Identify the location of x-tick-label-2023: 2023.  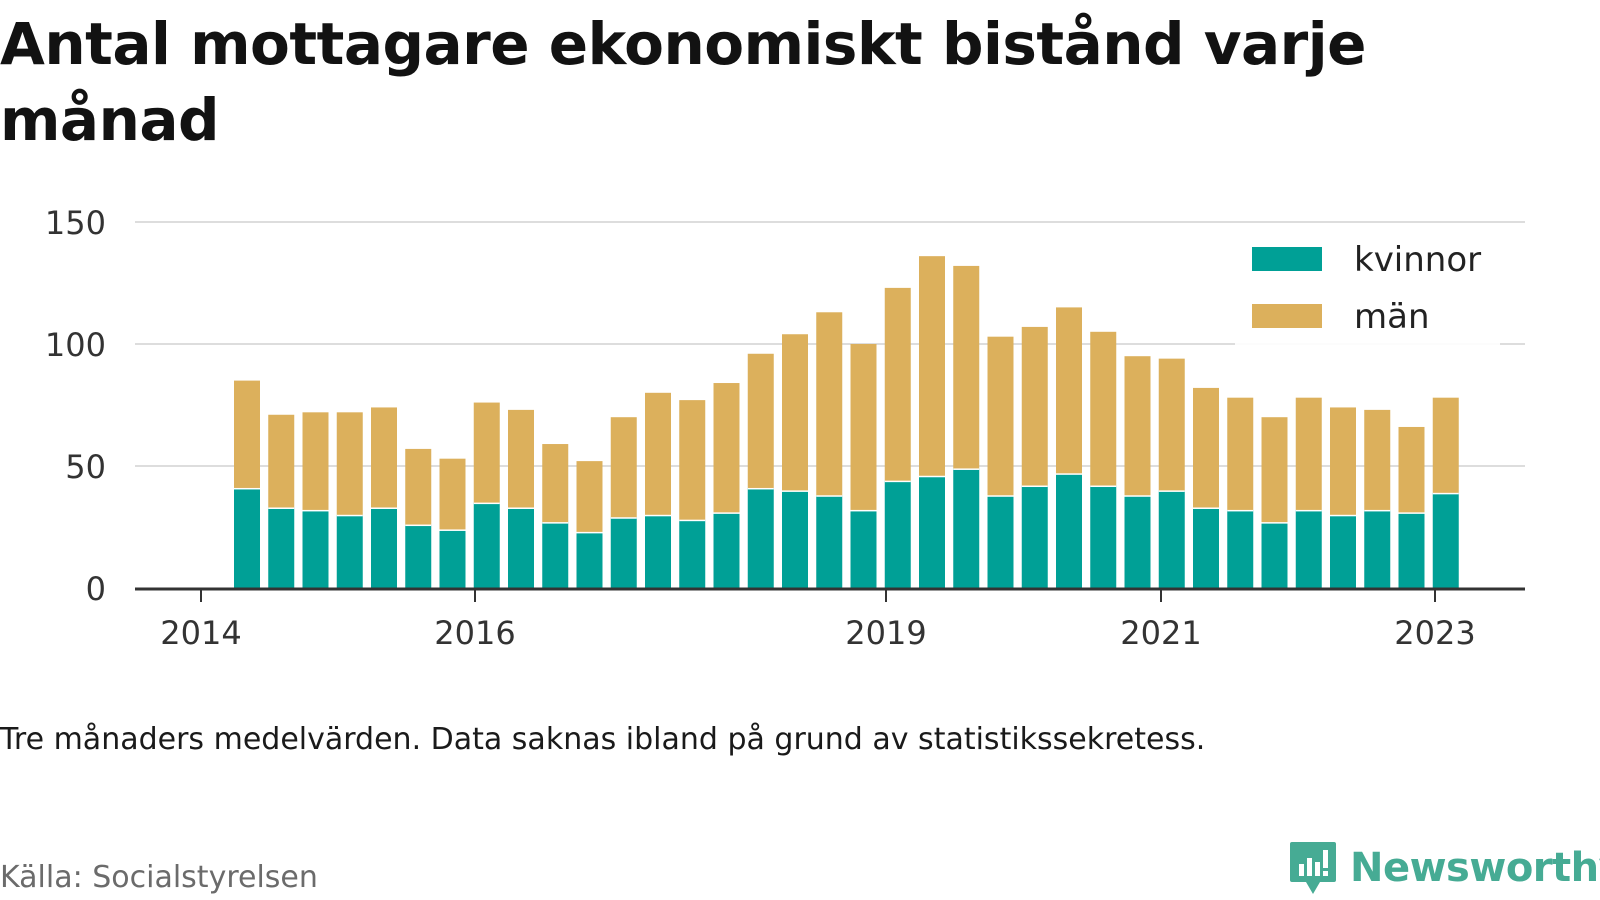
(1434, 633).